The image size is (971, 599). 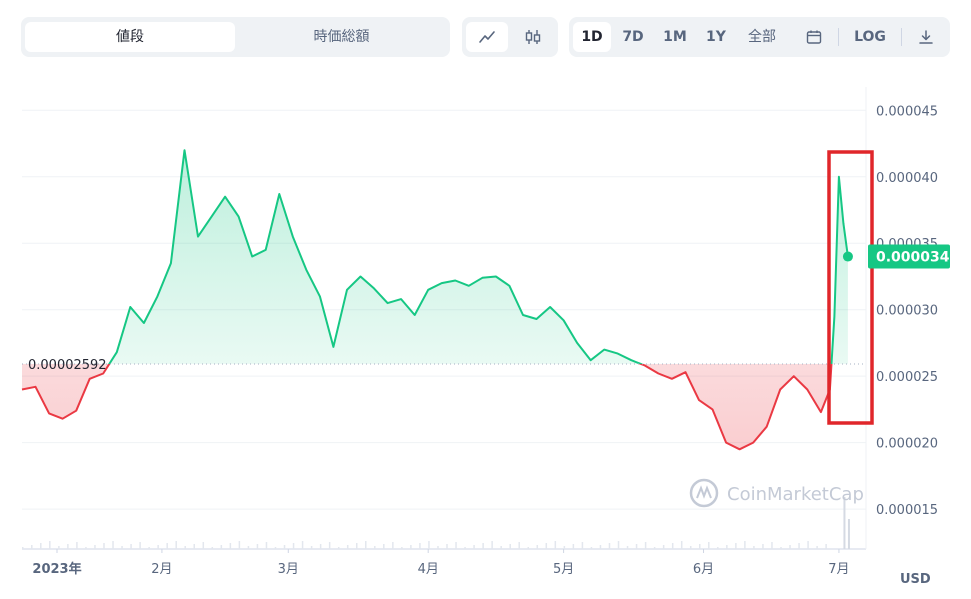 I want to click on highlight-box, so click(x=850, y=287).